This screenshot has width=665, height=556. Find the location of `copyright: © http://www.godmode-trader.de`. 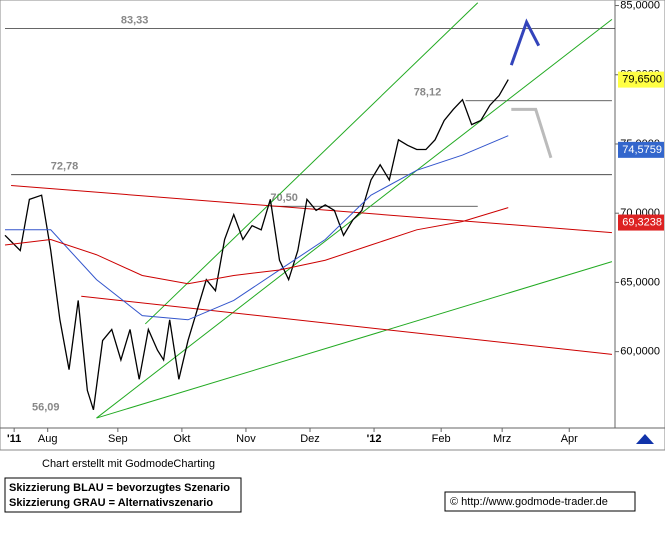

copyright: © http://www.godmode-trader.de is located at coordinates (529, 502).